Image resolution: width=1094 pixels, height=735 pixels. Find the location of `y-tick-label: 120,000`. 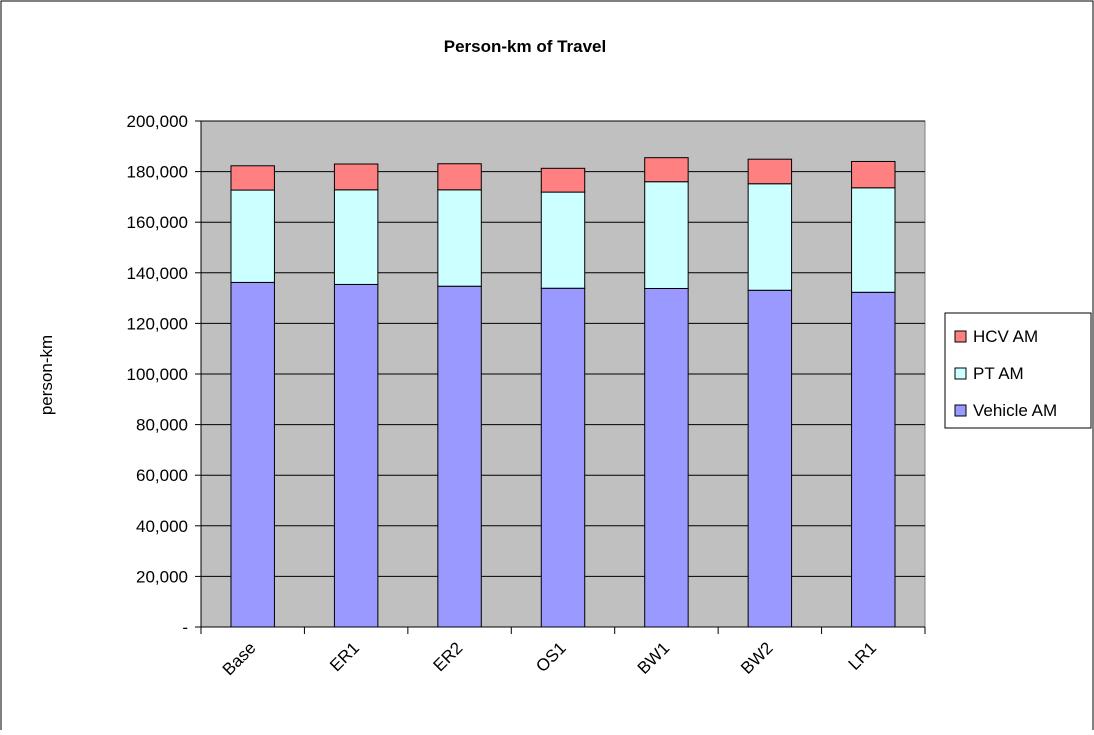

y-tick-label: 120,000 is located at coordinates (157, 323).